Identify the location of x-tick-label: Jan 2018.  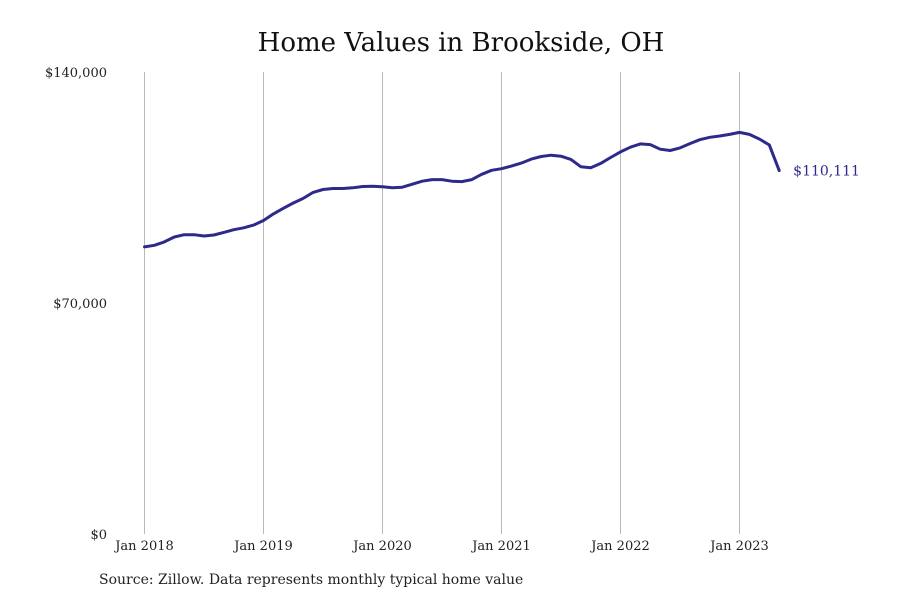
(143, 546).